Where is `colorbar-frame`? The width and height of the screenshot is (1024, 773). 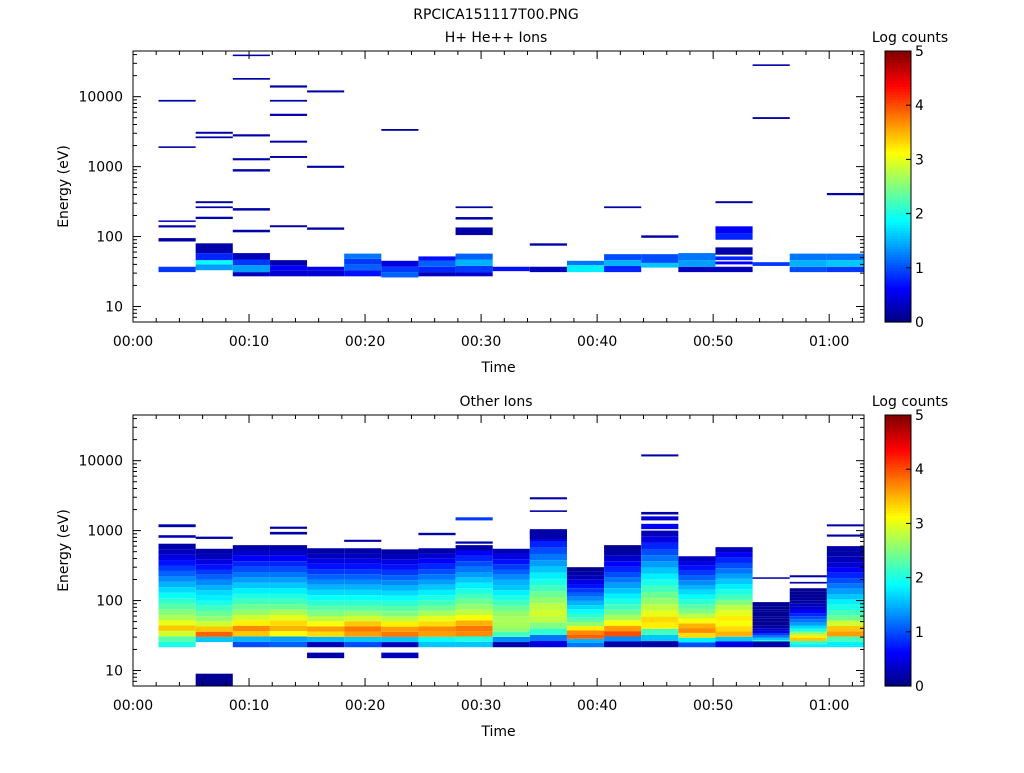 colorbar-frame is located at coordinates (898, 186).